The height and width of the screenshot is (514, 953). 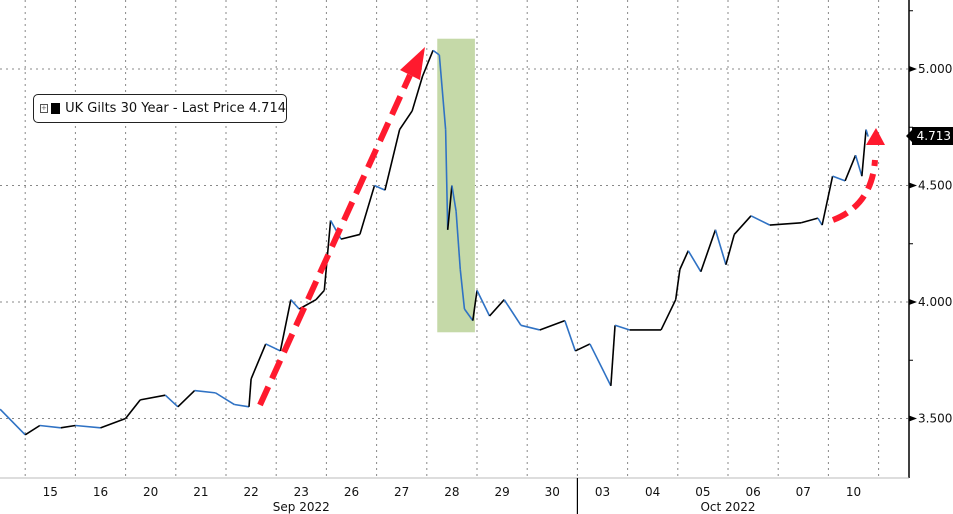 I want to click on month-label: Oct 2022, so click(x=727, y=507).